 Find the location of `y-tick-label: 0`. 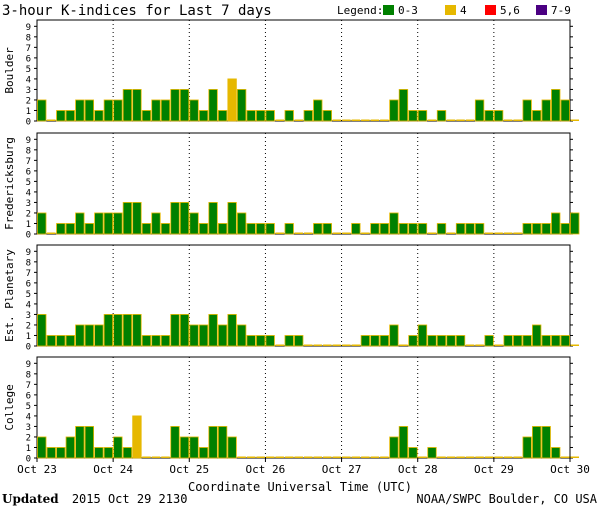

y-tick-label: 0 is located at coordinates (28, 348).